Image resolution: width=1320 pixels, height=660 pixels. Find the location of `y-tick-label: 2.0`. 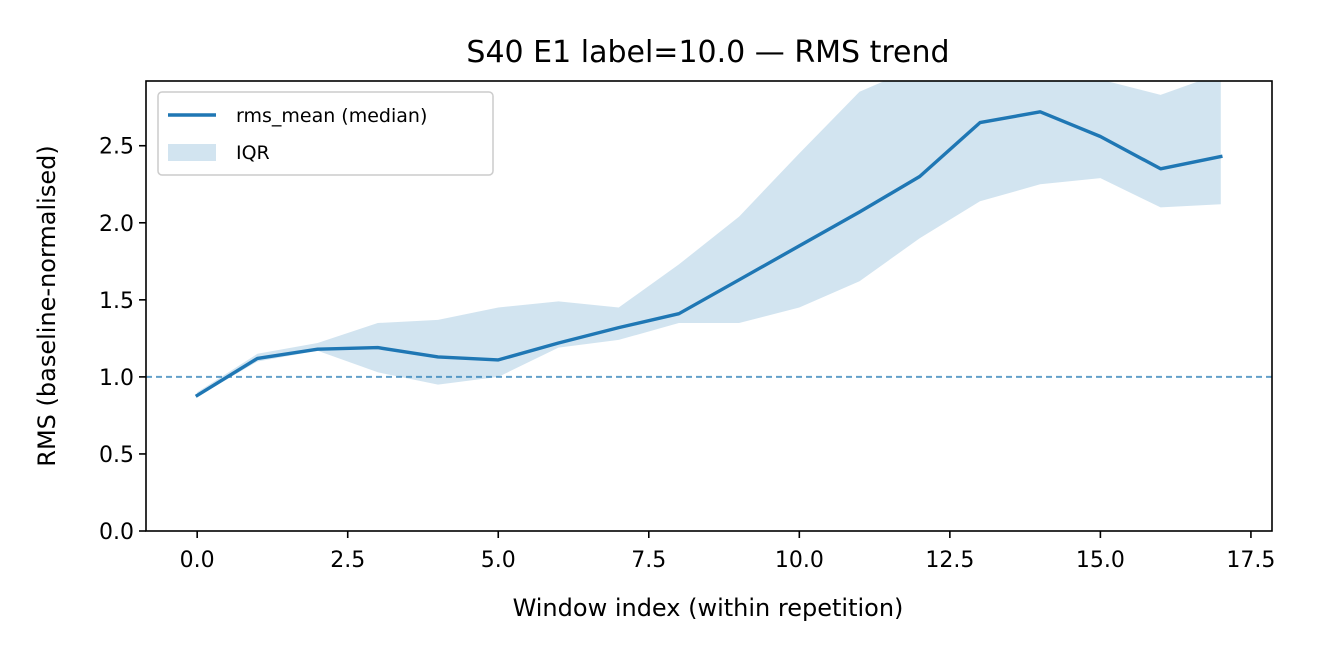

y-tick-label: 2.0 is located at coordinates (116, 224).